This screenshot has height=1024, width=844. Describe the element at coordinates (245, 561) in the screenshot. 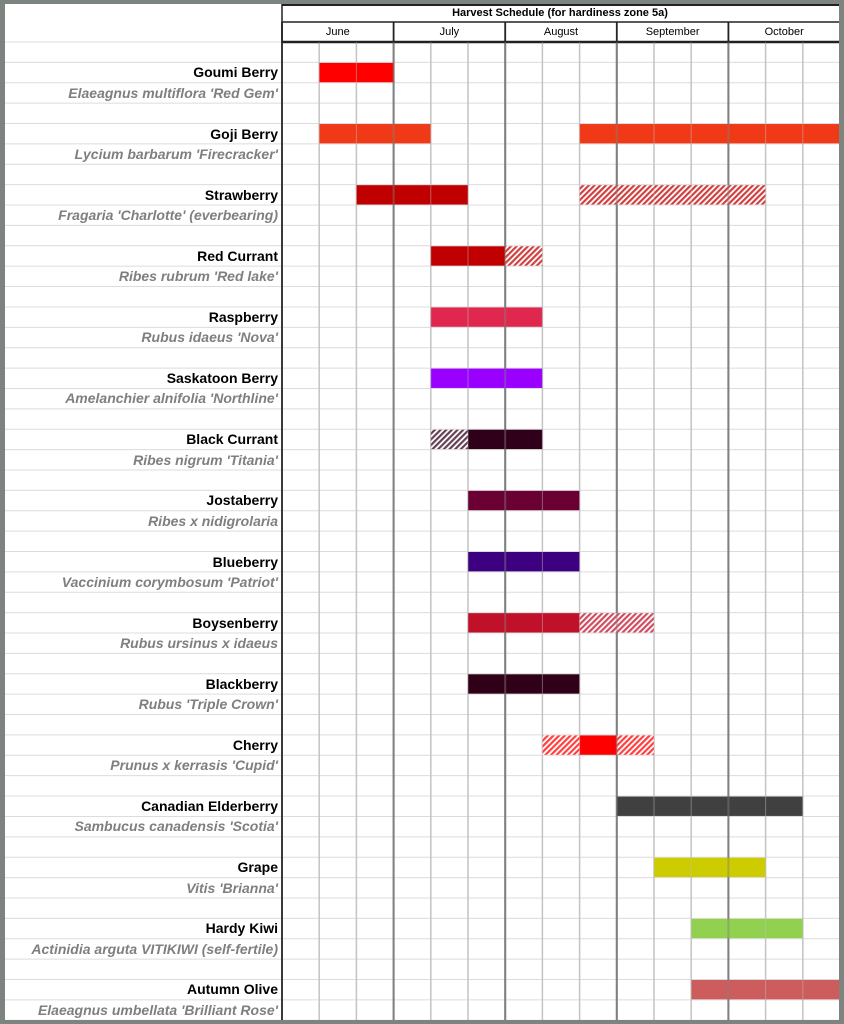

I see `fruit-name: Blueberry` at that location.